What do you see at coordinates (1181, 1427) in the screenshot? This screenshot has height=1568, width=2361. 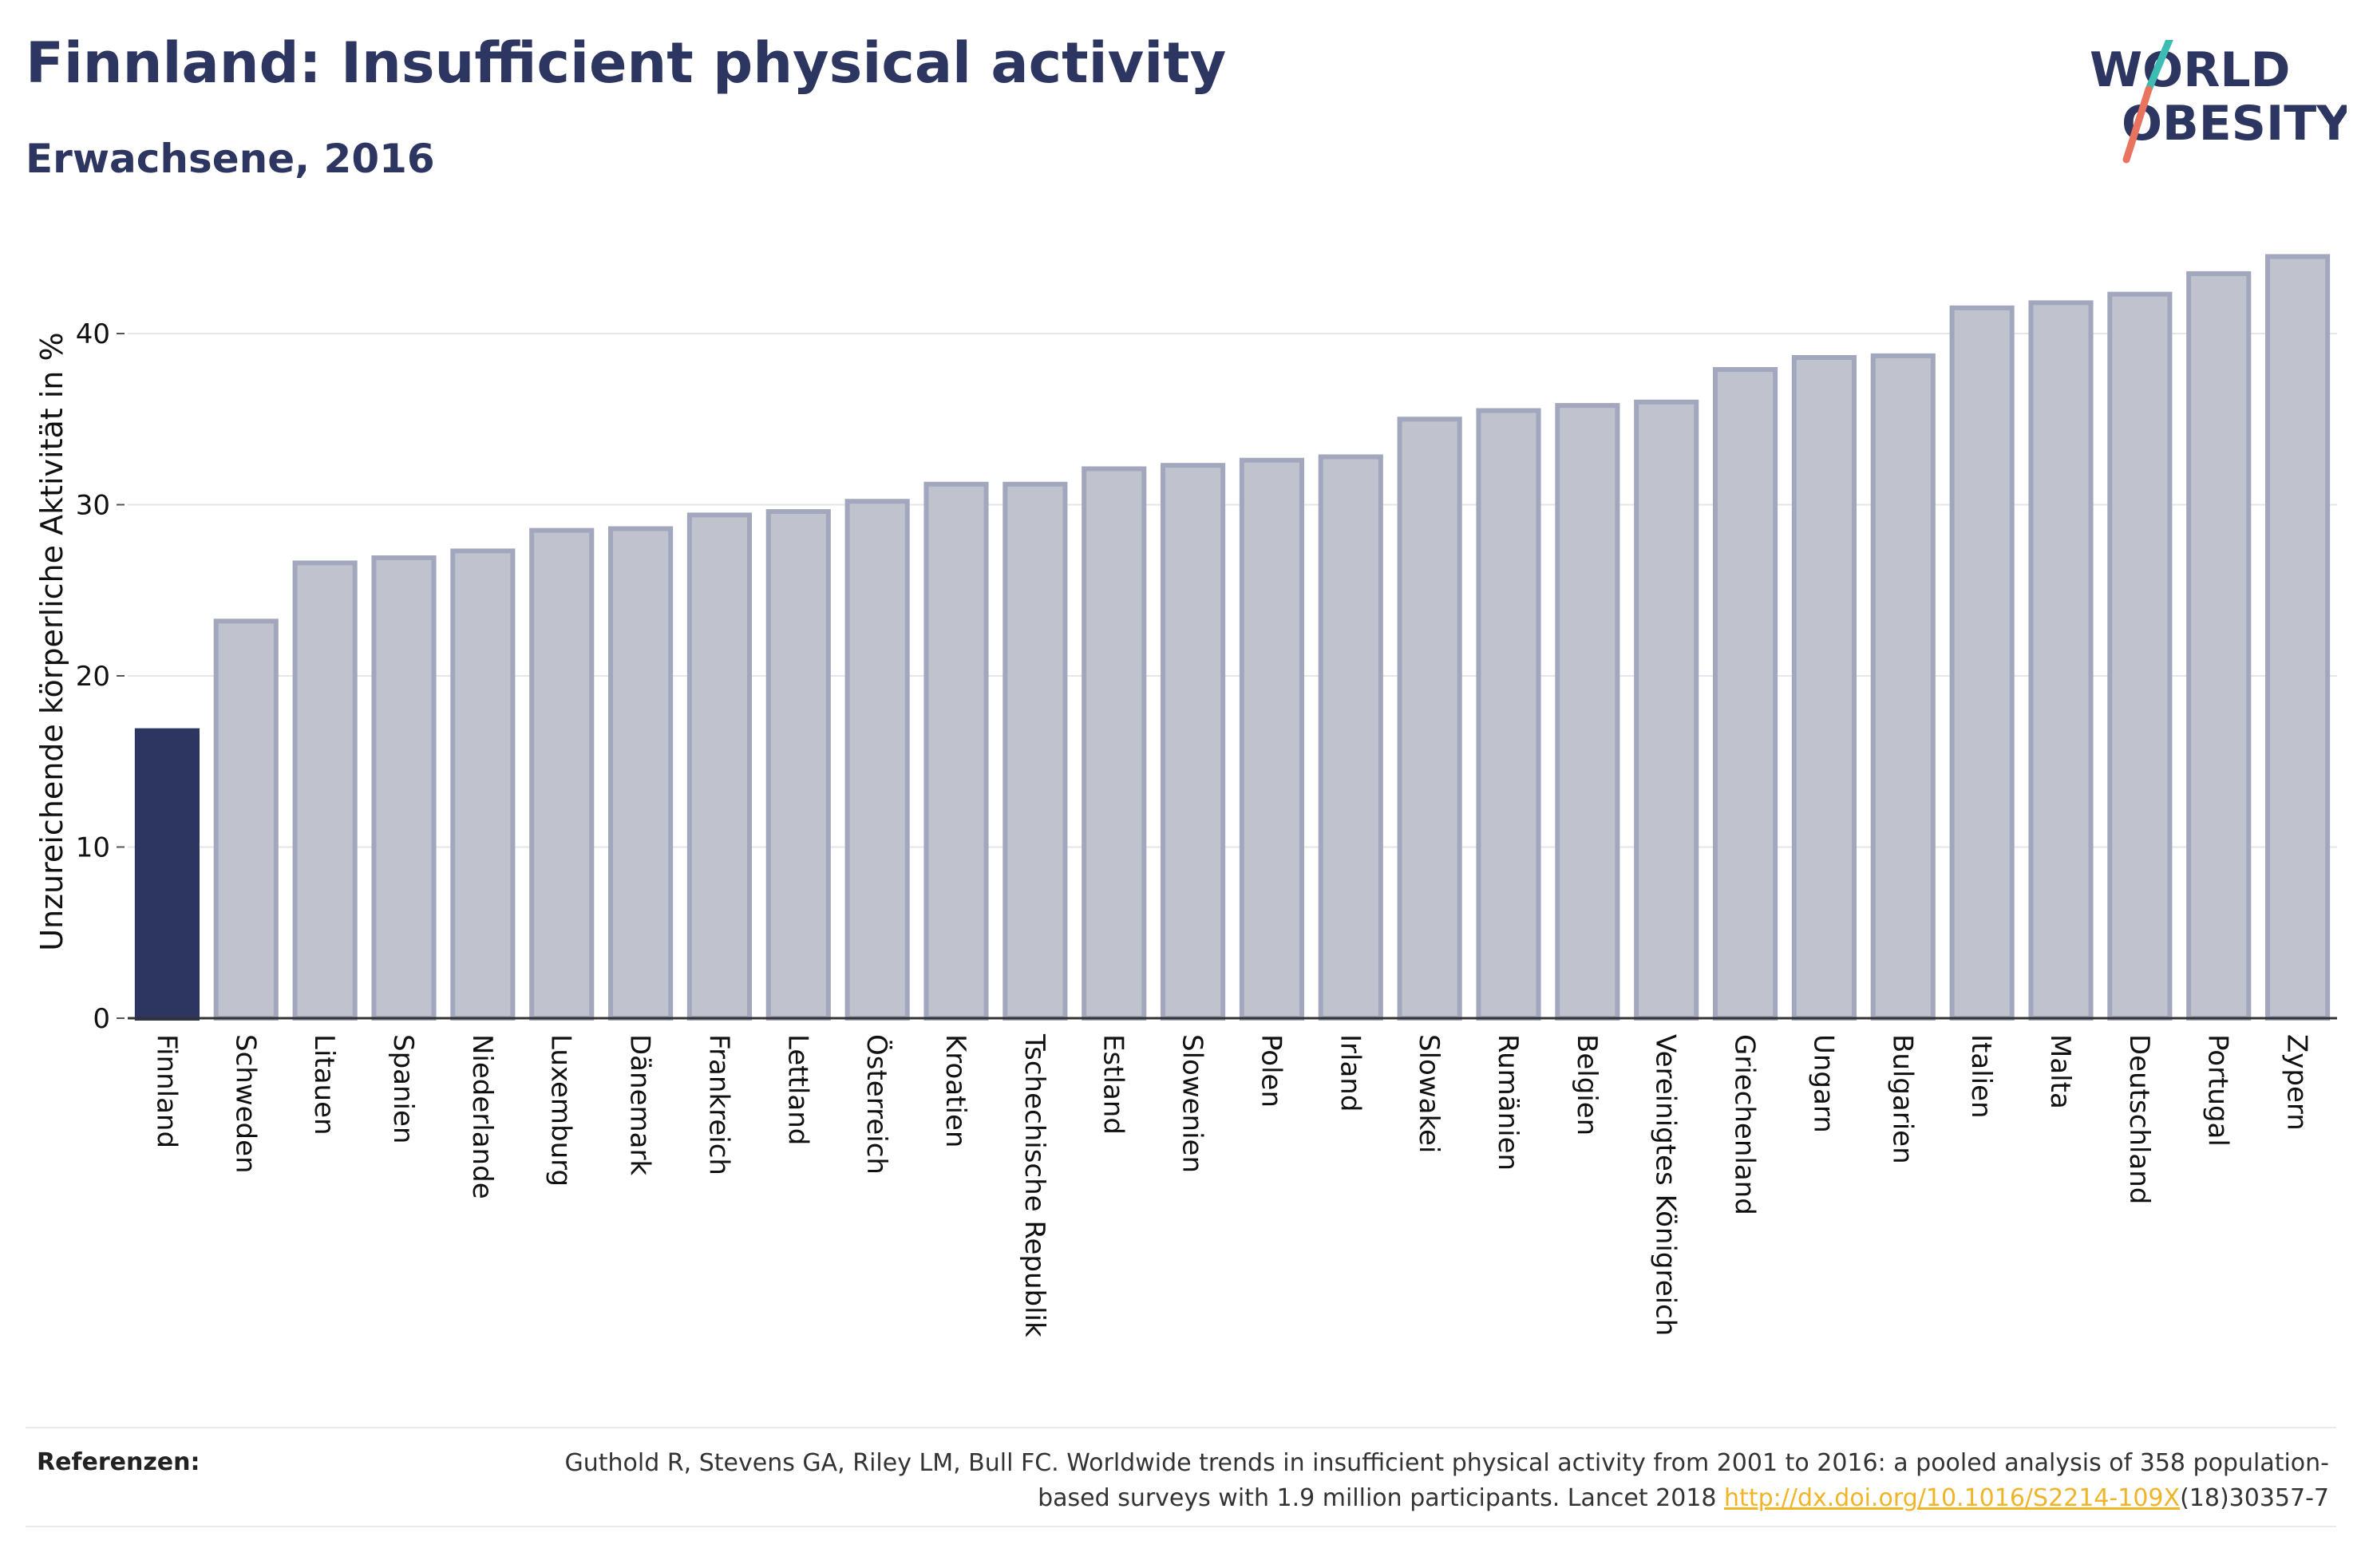 I see `footer-divider-top` at bounding box center [1181, 1427].